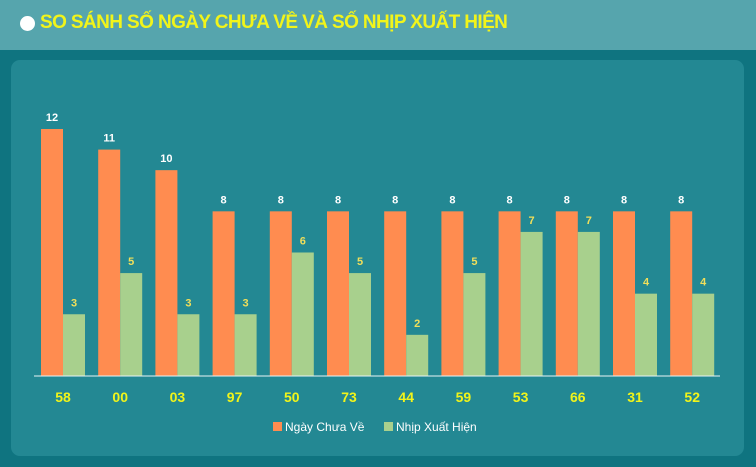 The width and height of the screenshot is (756, 467). What do you see at coordinates (292, 397) in the screenshot?
I see `category-label-50: 50` at bounding box center [292, 397].